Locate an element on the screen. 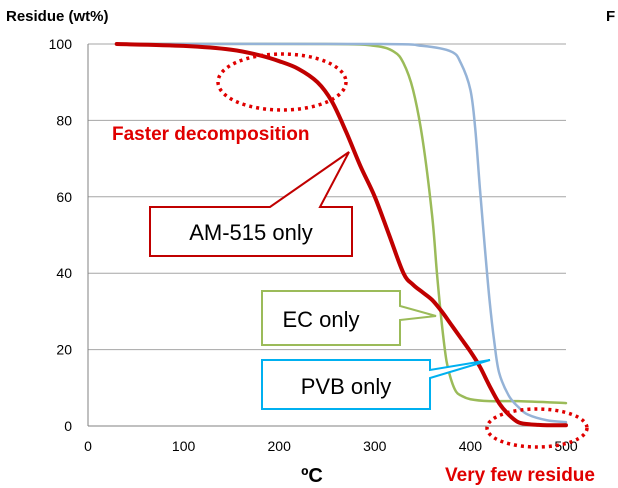 This screenshot has height=488, width=618. y-tick-label: 60 is located at coordinates (64, 197).